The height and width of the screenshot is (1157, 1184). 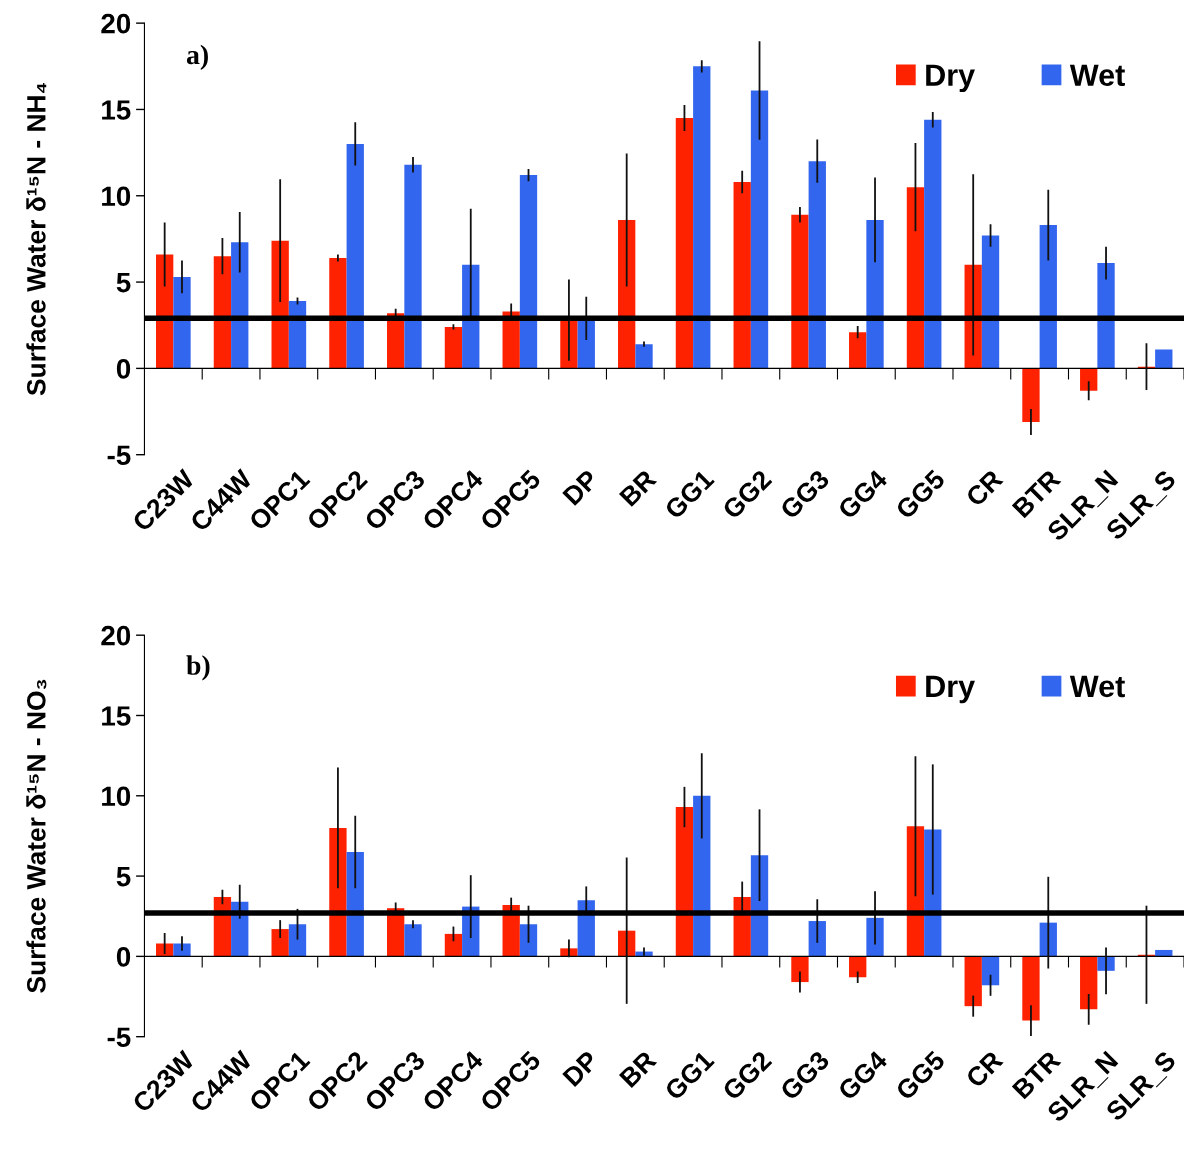 I want to click on annotation: b), so click(x=198, y=668).